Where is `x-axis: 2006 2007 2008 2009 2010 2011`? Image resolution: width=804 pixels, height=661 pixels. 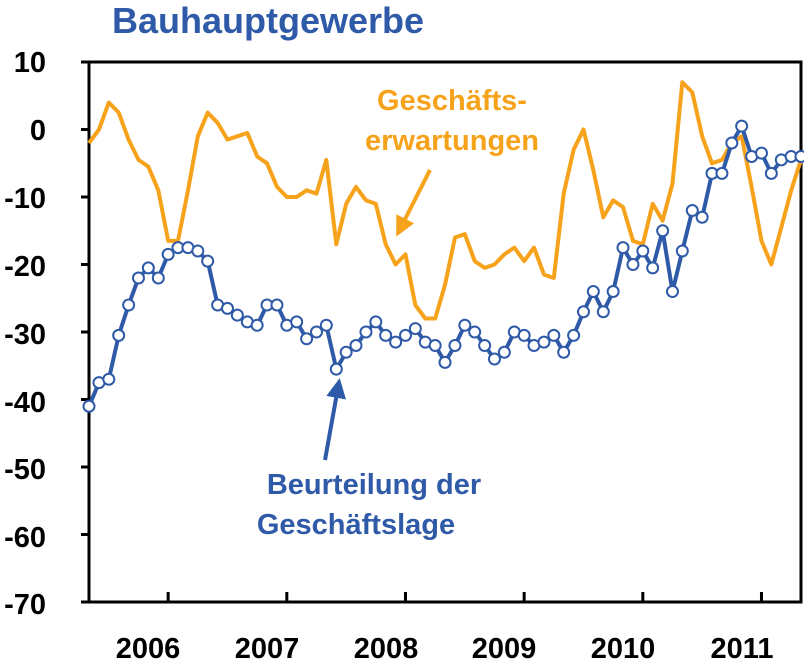
x-axis: 2006 2007 2008 2009 2010 2011 is located at coordinates (445, 647).